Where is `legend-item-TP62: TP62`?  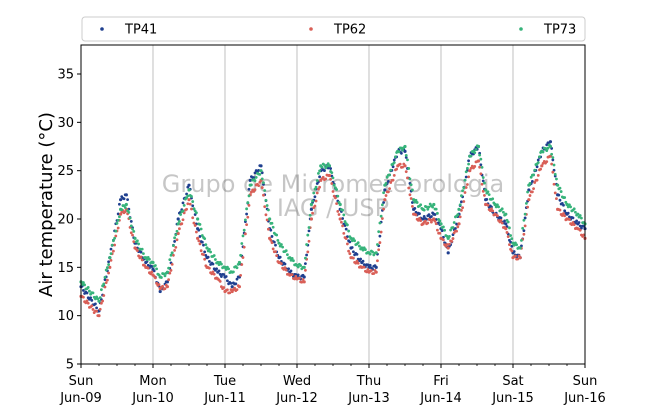
legend-item-TP62: TP62 is located at coordinates (337, 30).